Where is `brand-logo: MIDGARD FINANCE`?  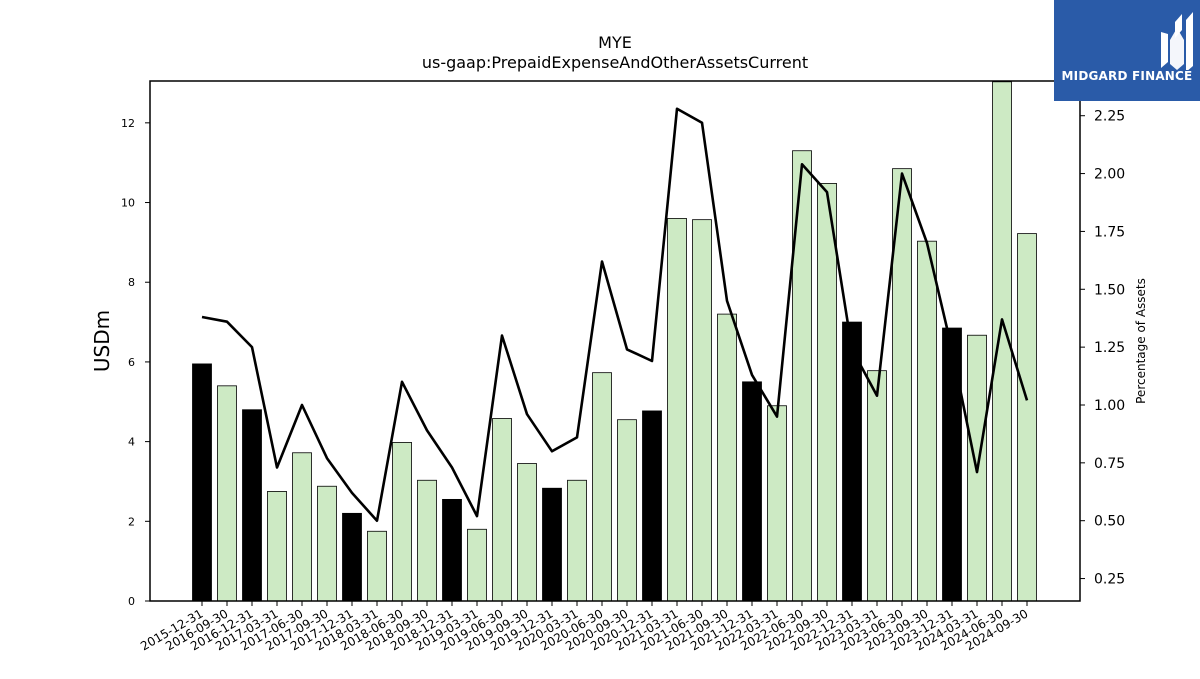 brand-logo: MIDGARD FINANCE is located at coordinates (1127, 50).